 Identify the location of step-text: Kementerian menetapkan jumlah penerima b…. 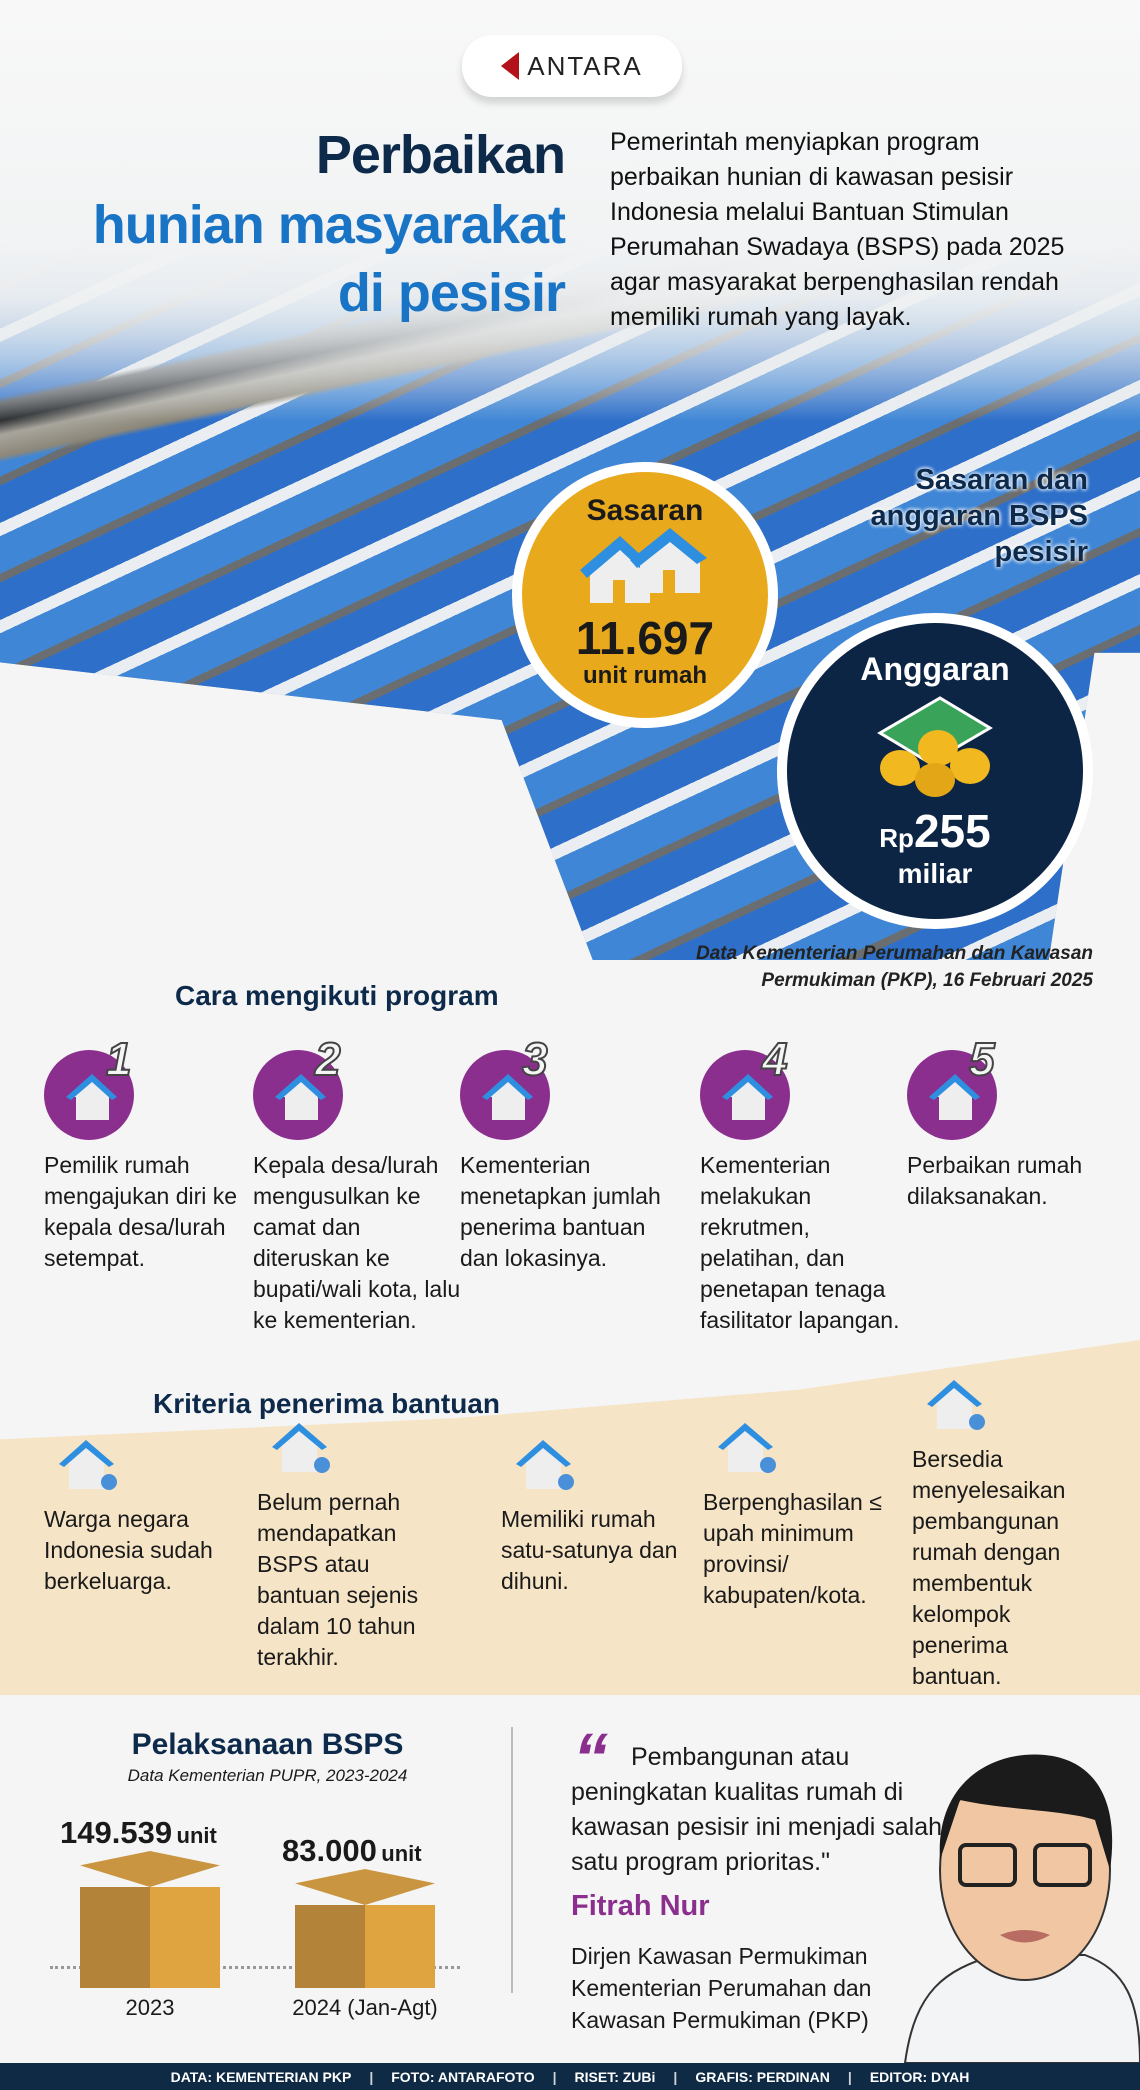
(560, 1211).